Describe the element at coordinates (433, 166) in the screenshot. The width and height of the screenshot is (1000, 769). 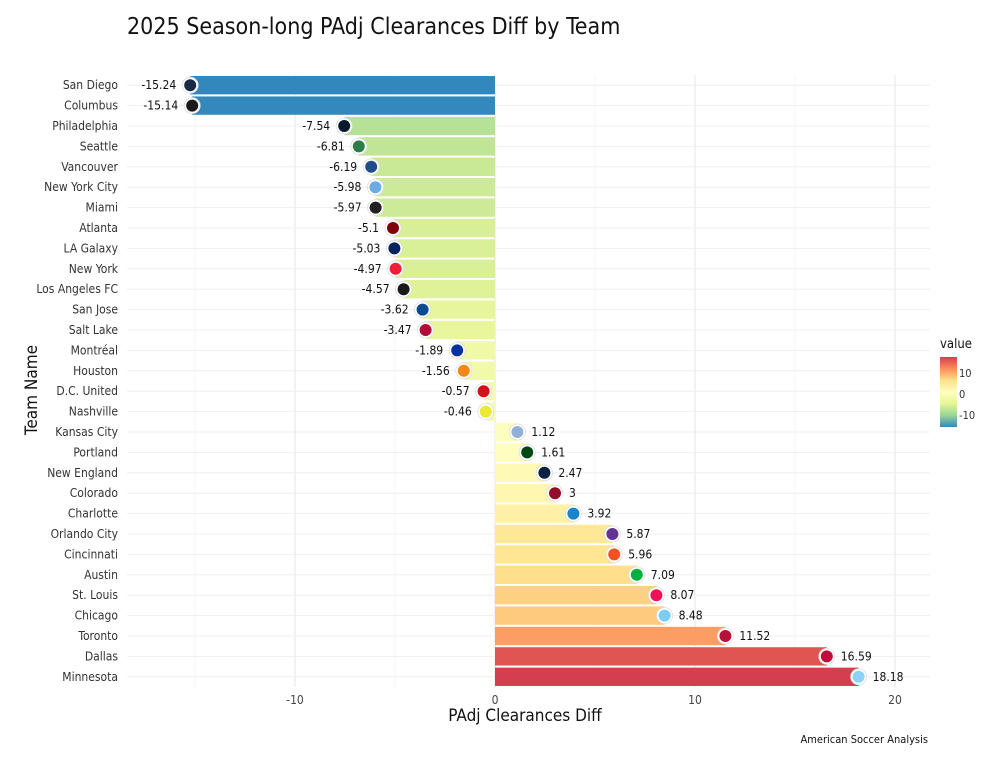
I see `bar-vancouver` at that location.